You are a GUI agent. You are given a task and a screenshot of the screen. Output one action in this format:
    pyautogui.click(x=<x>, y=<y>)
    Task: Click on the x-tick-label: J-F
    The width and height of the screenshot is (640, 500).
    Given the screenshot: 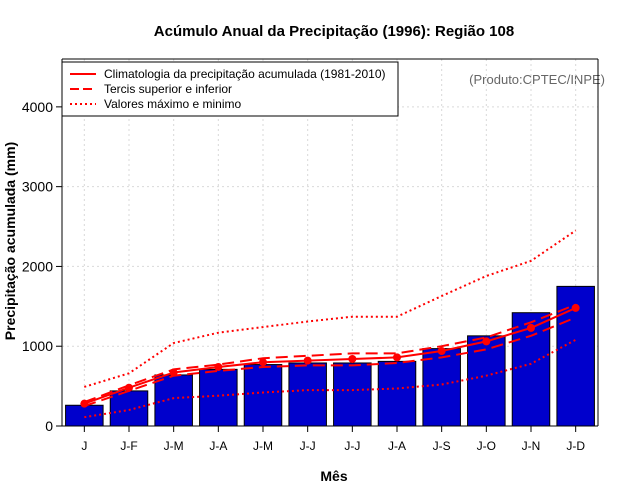 What is the action you would take?
    pyautogui.click(x=128, y=446)
    